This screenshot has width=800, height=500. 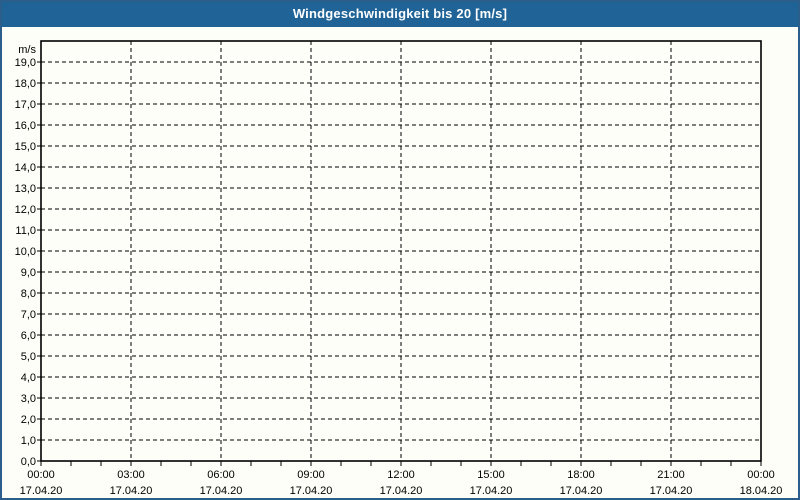 I want to click on y-axis-tick-label: 14,0, so click(x=25, y=168).